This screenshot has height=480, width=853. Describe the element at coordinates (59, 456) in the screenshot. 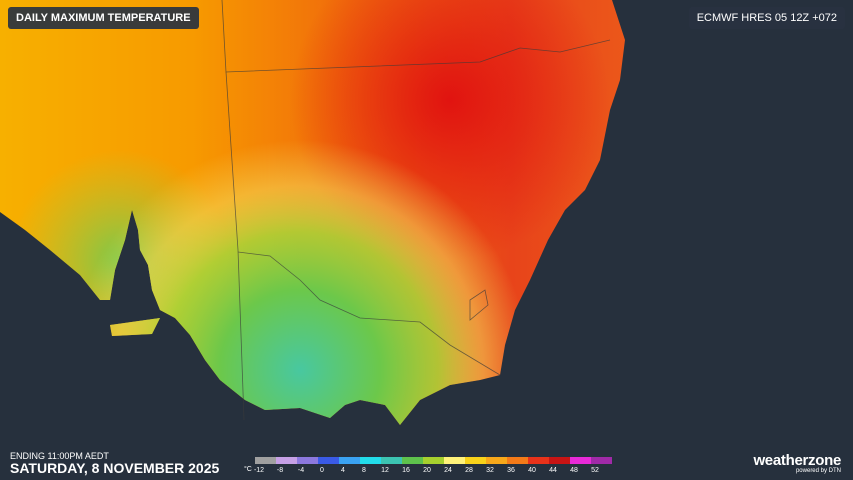

I see `ending-time: ENDING 11:00PM AEDT` at that location.